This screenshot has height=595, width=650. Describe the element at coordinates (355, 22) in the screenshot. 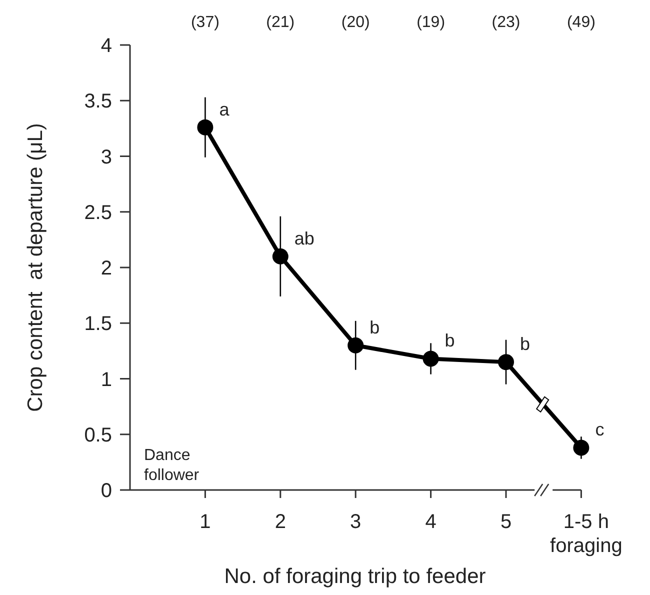

I see `text: (20)` at that location.